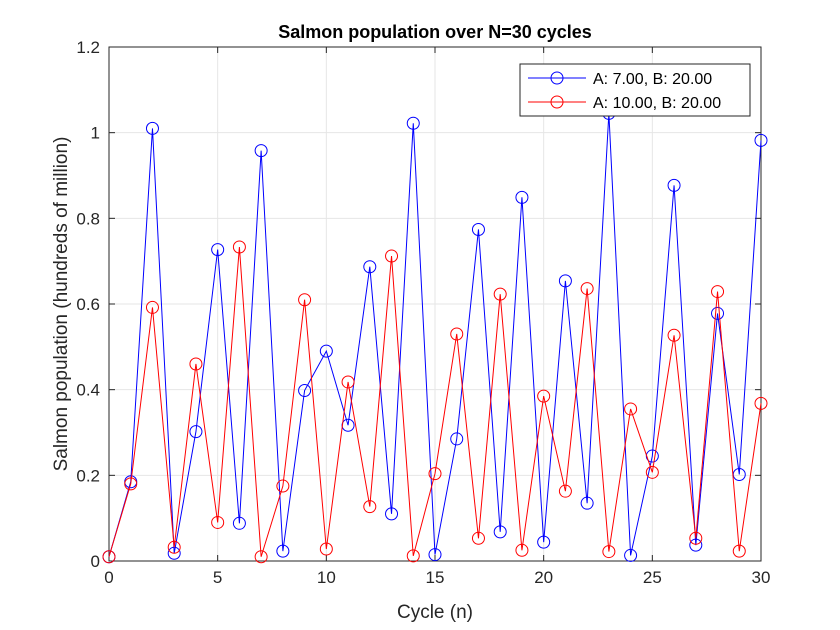  I want to click on y-tick-label: 0.4, so click(88, 390).